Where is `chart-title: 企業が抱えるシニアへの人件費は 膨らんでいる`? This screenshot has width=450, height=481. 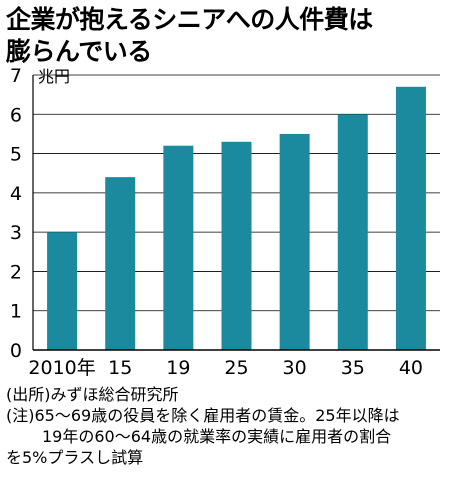 chart-title: 企業が抱えるシニアへの人件費は 膨らんでいる is located at coordinates (226, 36).